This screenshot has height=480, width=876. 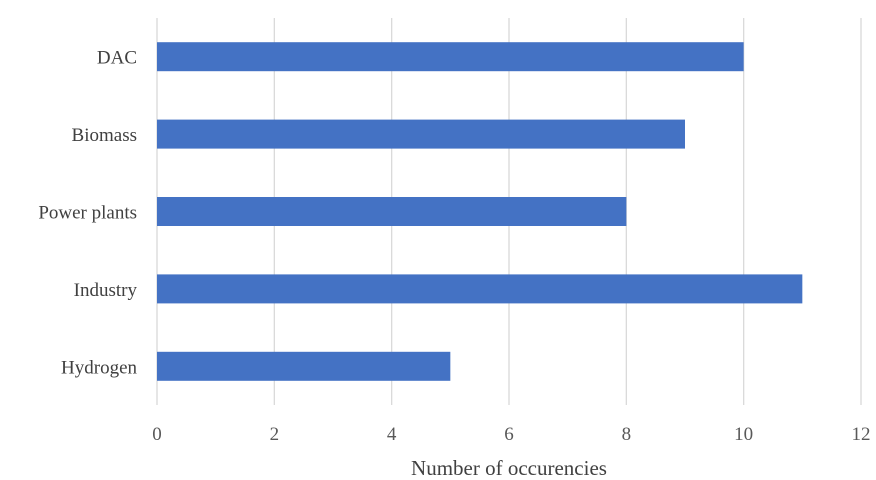 I want to click on x-tick-label: 0, so click(x=157, y=434).